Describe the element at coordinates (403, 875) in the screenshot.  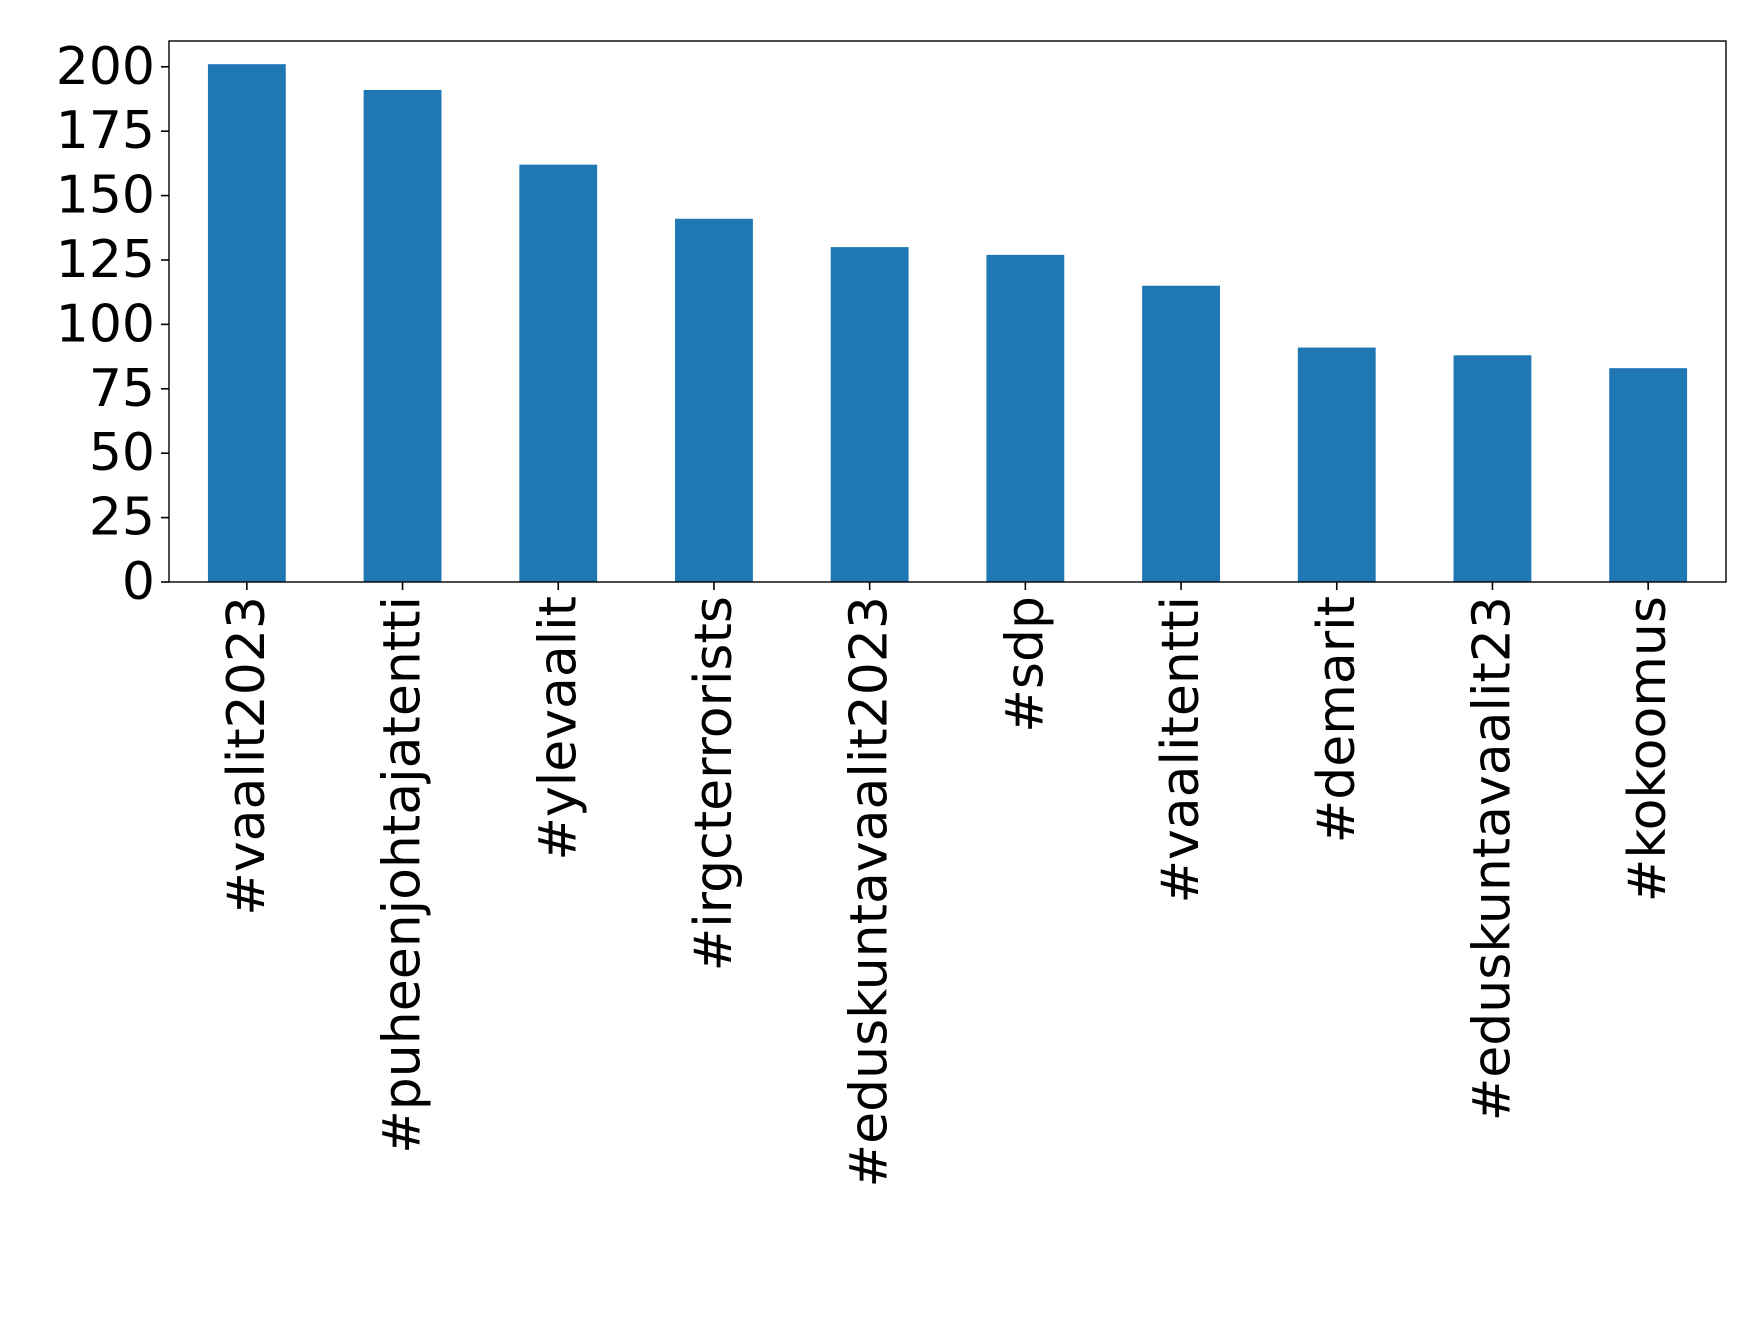
I see `x-tick-label: #puheenjohtajatentti` at that location.